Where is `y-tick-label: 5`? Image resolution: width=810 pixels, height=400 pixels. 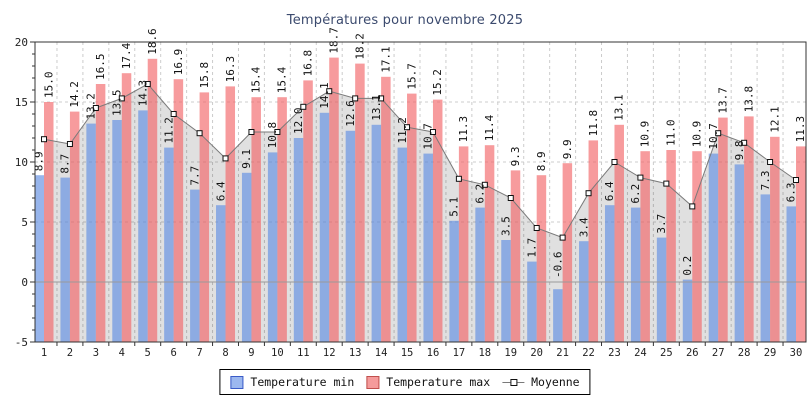 y-tick-label: 5 is located at coordinates (24, 222).